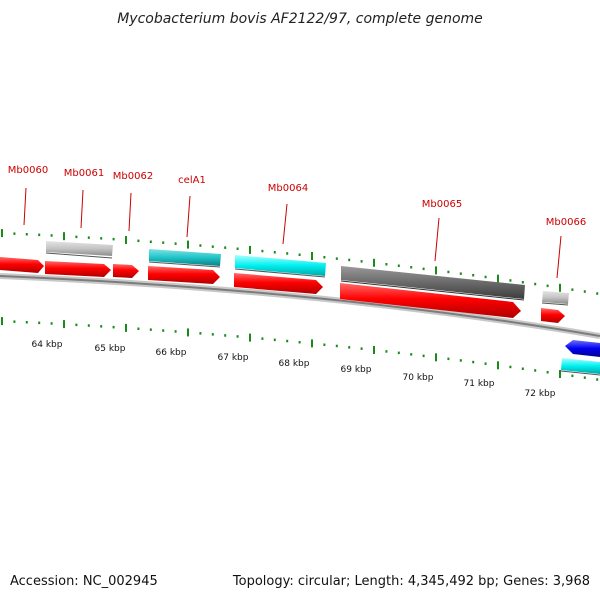  I want to click on gene-block-cela1, so click(185, 257).